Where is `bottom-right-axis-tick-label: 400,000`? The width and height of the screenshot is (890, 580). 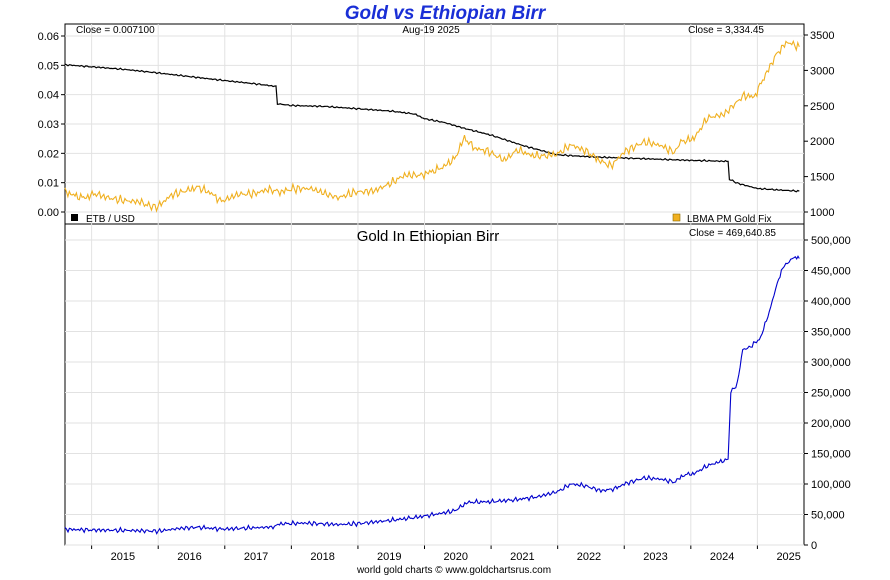
bottom-right-axis-tick-label: 400,000 is located at coordinates (831, 302).